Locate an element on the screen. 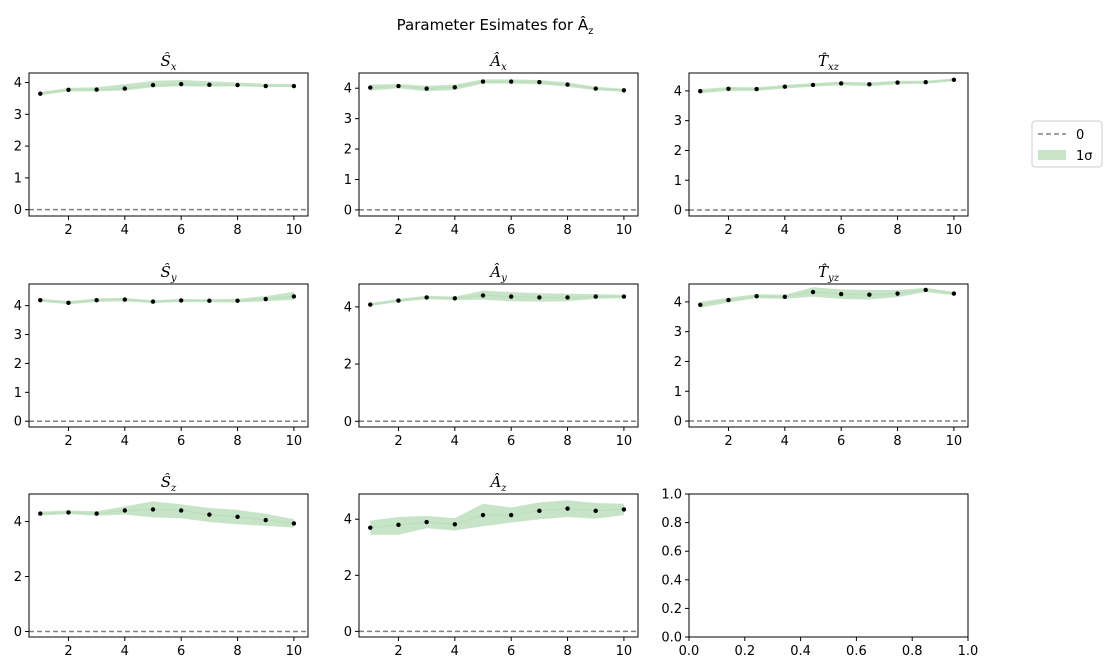  legend-band-swatch is located at coordinates (1052, 155).